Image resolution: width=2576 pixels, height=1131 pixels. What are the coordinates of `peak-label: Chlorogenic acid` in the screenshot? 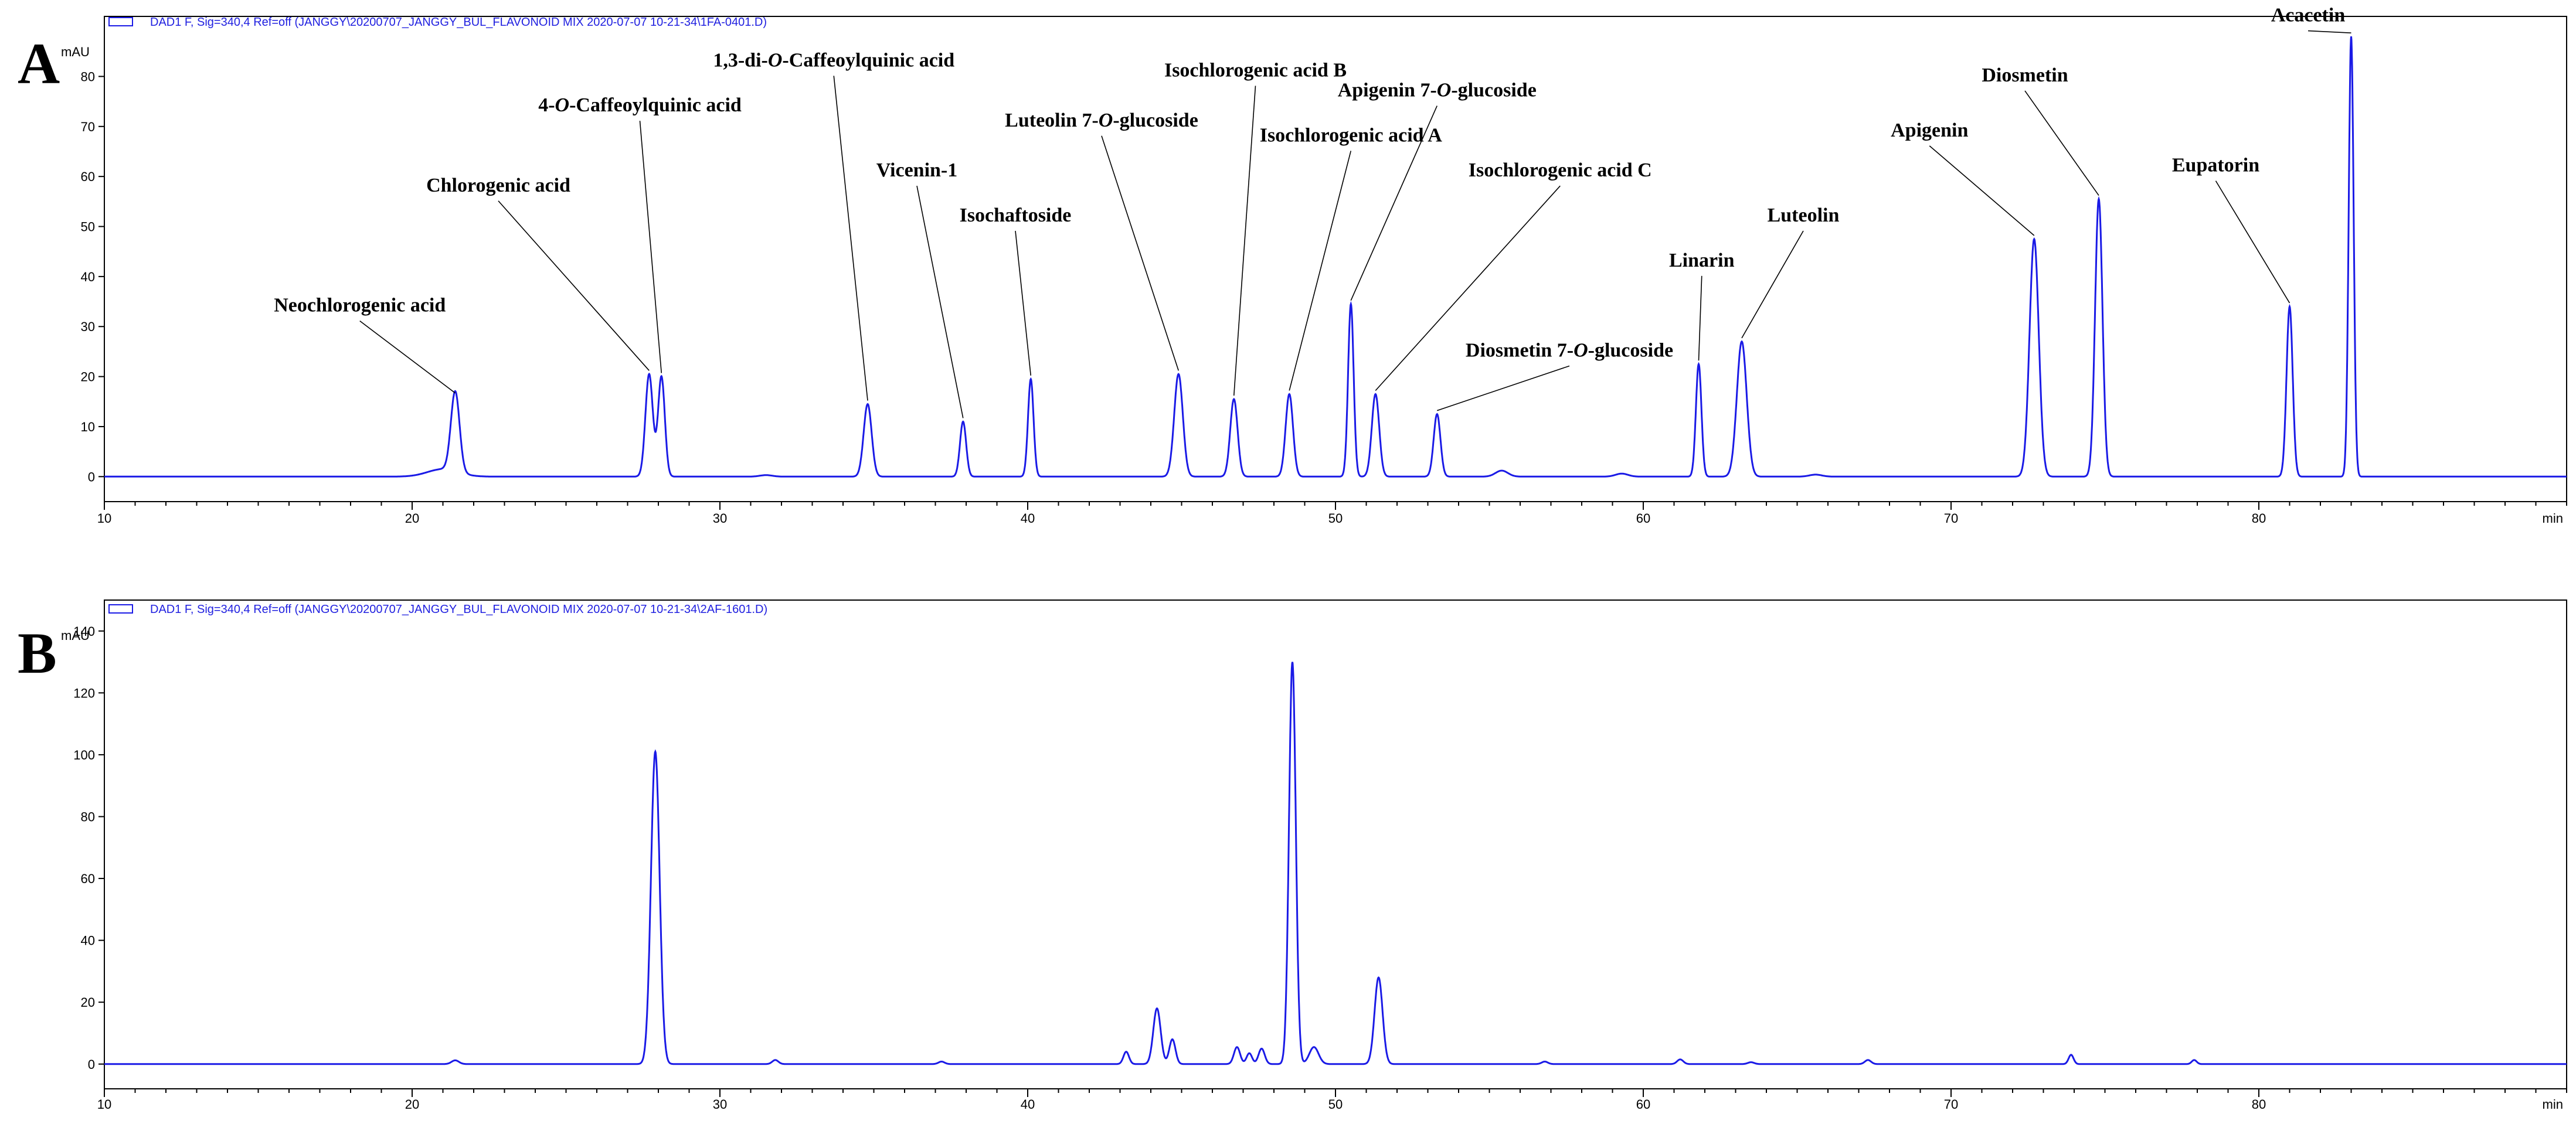 It's located at (498, 185).